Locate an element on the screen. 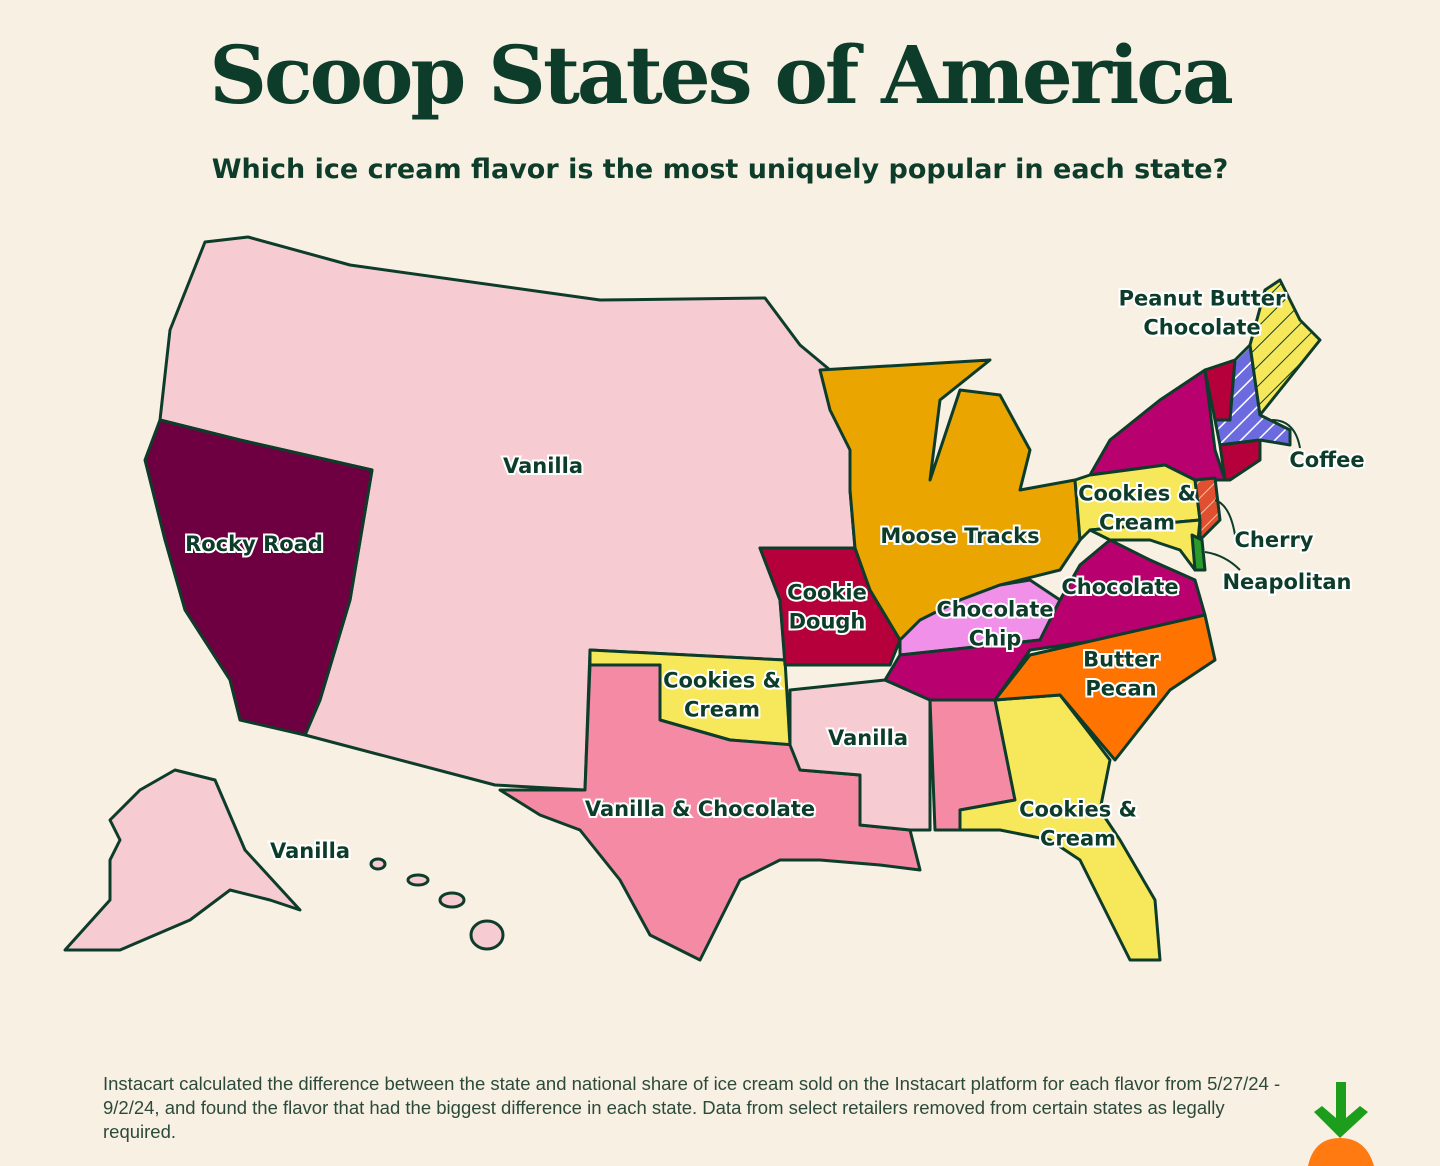 The image size is (1440, 1166). title: Scoop States of America is located at coordinates (721, 75).